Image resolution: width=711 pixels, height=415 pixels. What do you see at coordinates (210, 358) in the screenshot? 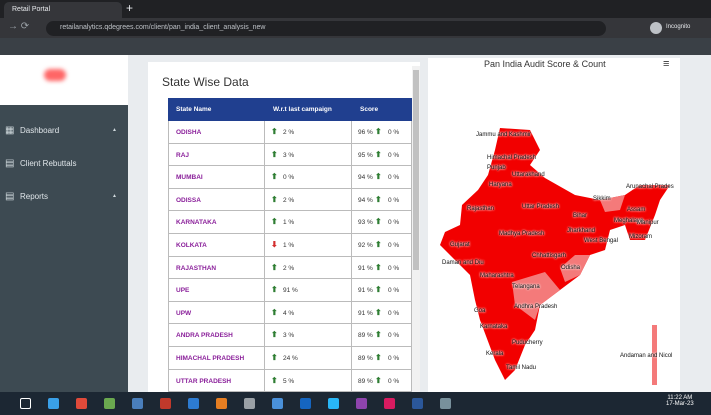
I see `state-name: HIMACHAL PRADESH` at bounding box center [210, 358].